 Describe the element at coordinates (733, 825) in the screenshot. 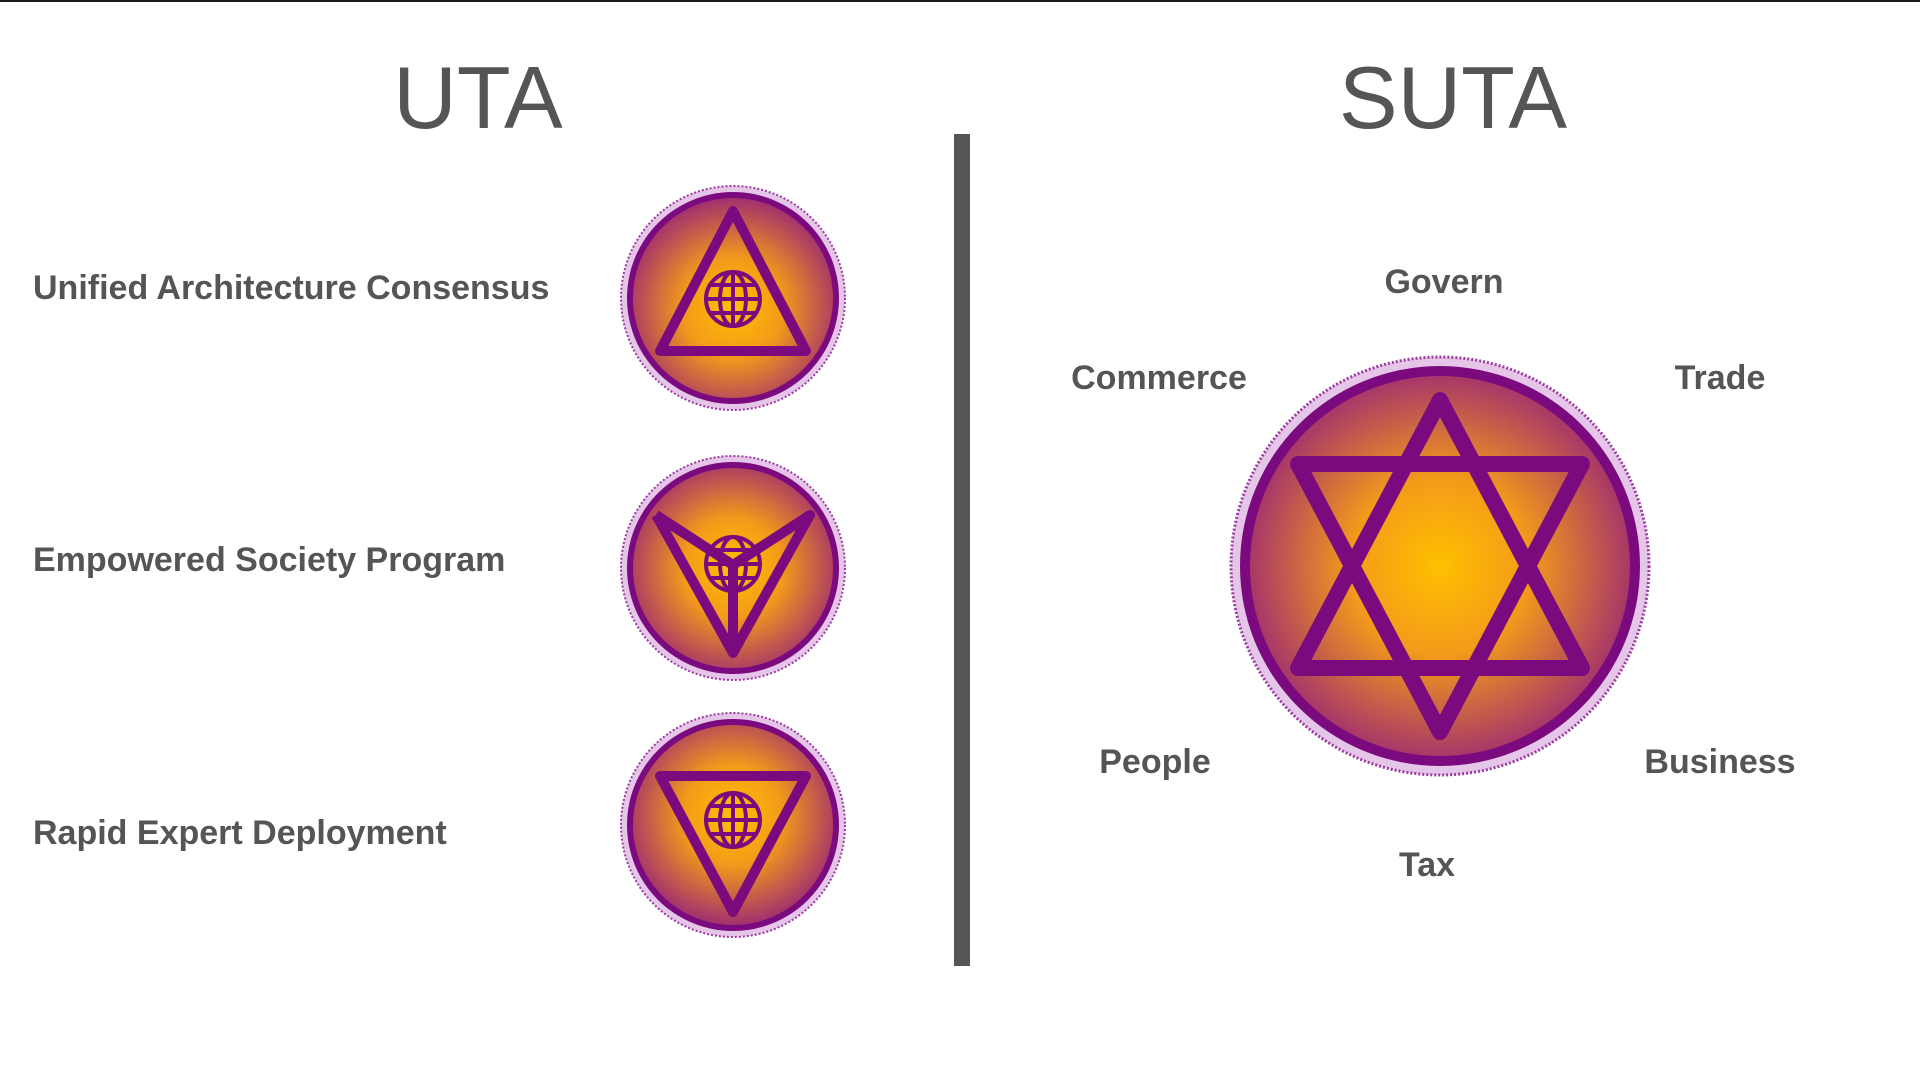

I see `inverted-triangle-globe-icon` at that location.